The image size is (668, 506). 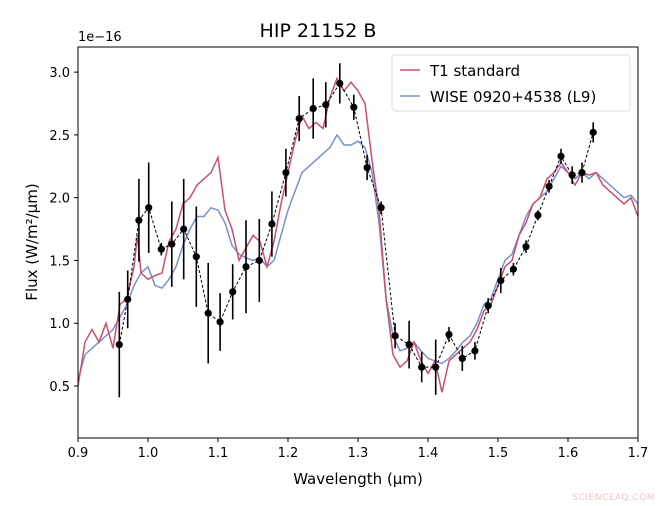 I want to click on legend-label-t1: T1 standard, so click(x=474, y=71).